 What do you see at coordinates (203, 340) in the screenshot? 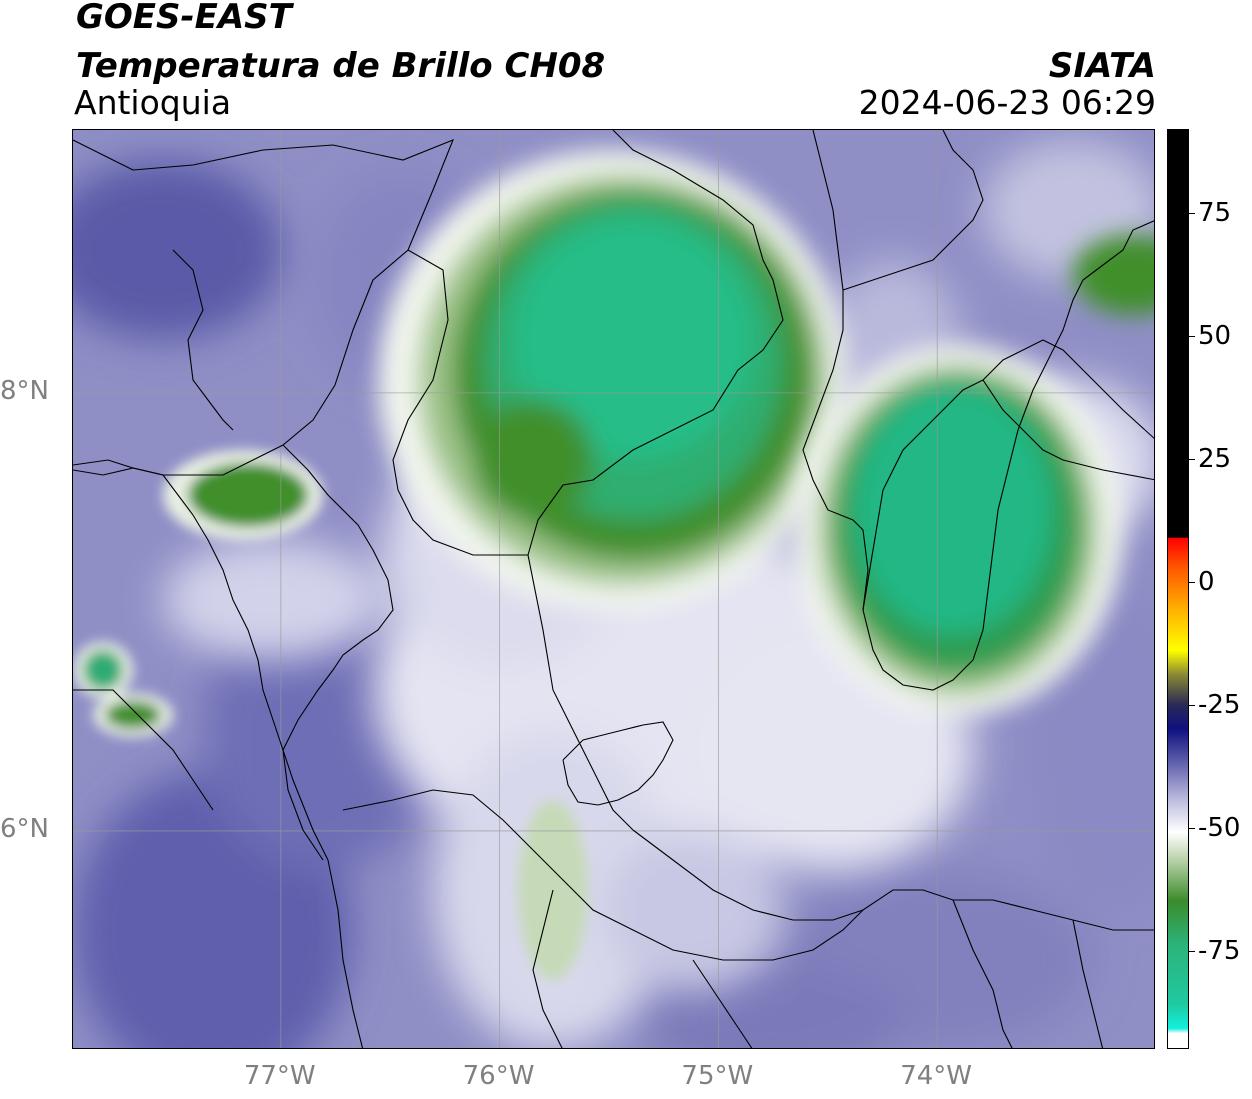
I see `coastline-gulf` at bounding box center [203, 340].